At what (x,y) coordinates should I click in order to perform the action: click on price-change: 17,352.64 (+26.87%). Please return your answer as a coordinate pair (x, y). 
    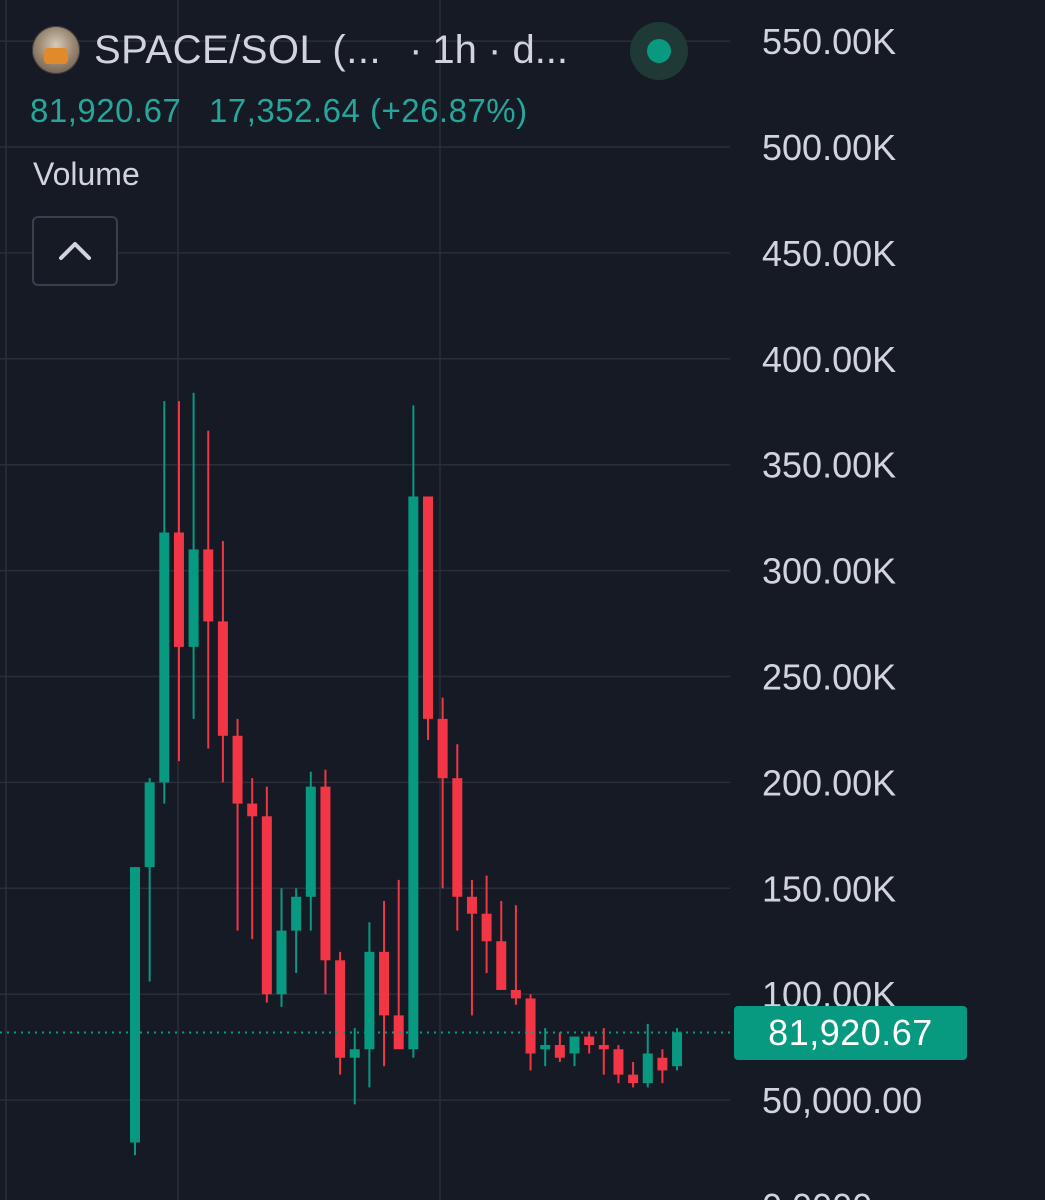
    Looking at the image, I should click on (368, 110).